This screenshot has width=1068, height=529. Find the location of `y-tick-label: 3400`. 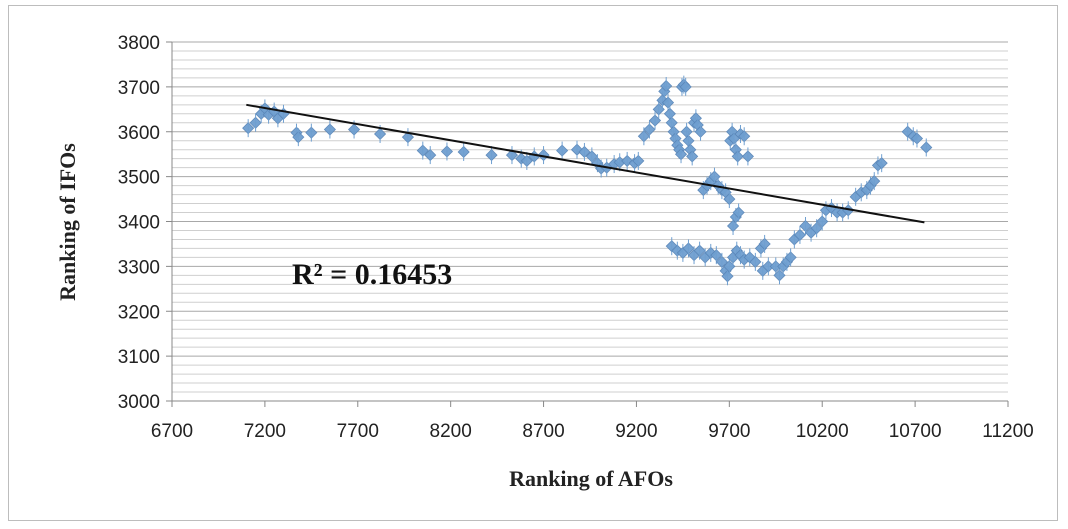

y-tick-label: 3400 is located at coordinates (139, 223).